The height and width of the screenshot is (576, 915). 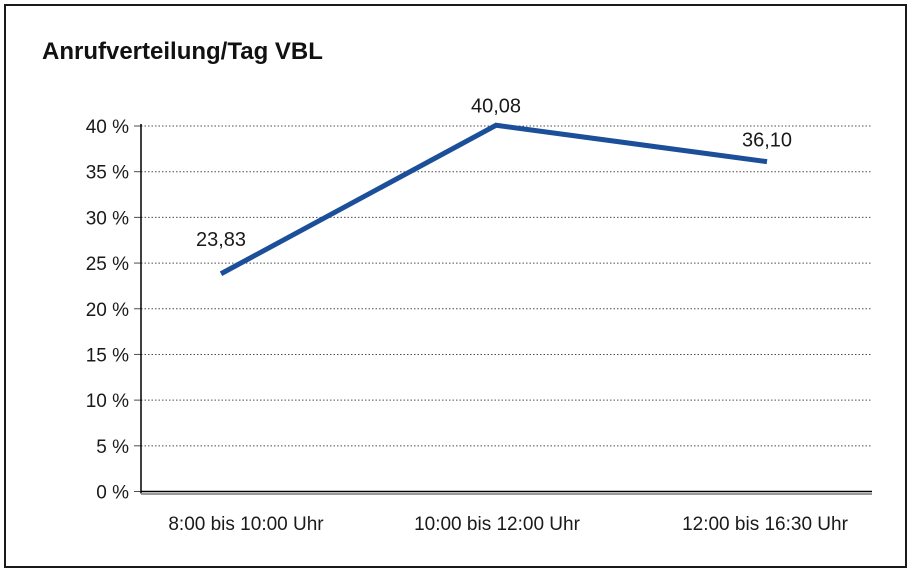 What do you see at coordinates (497, 524) in the screenshot?
I see `x-tick-label: 10:00 bis 12:00 Uhr` at bounding box center [497, 524].